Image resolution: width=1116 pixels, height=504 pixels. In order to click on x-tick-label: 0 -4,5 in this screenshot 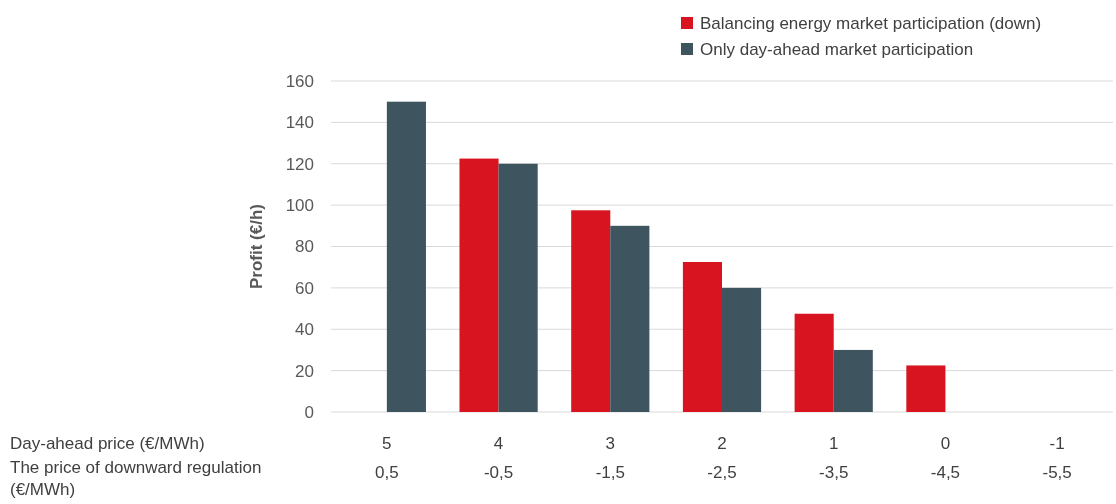, I will do `click(945, 458)`.